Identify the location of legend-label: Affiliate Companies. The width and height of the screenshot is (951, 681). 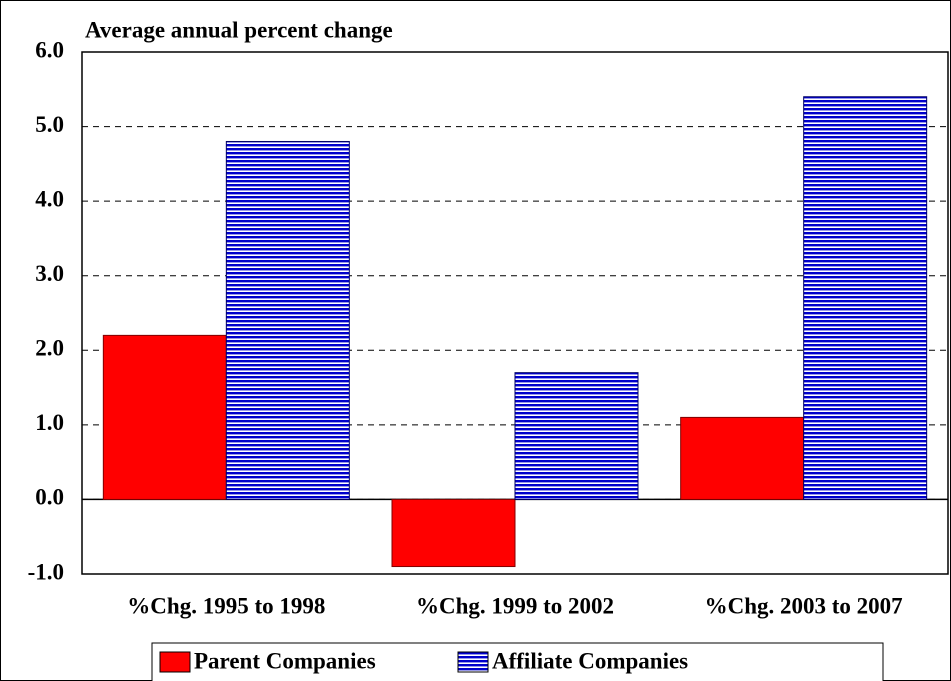
(590, 660).